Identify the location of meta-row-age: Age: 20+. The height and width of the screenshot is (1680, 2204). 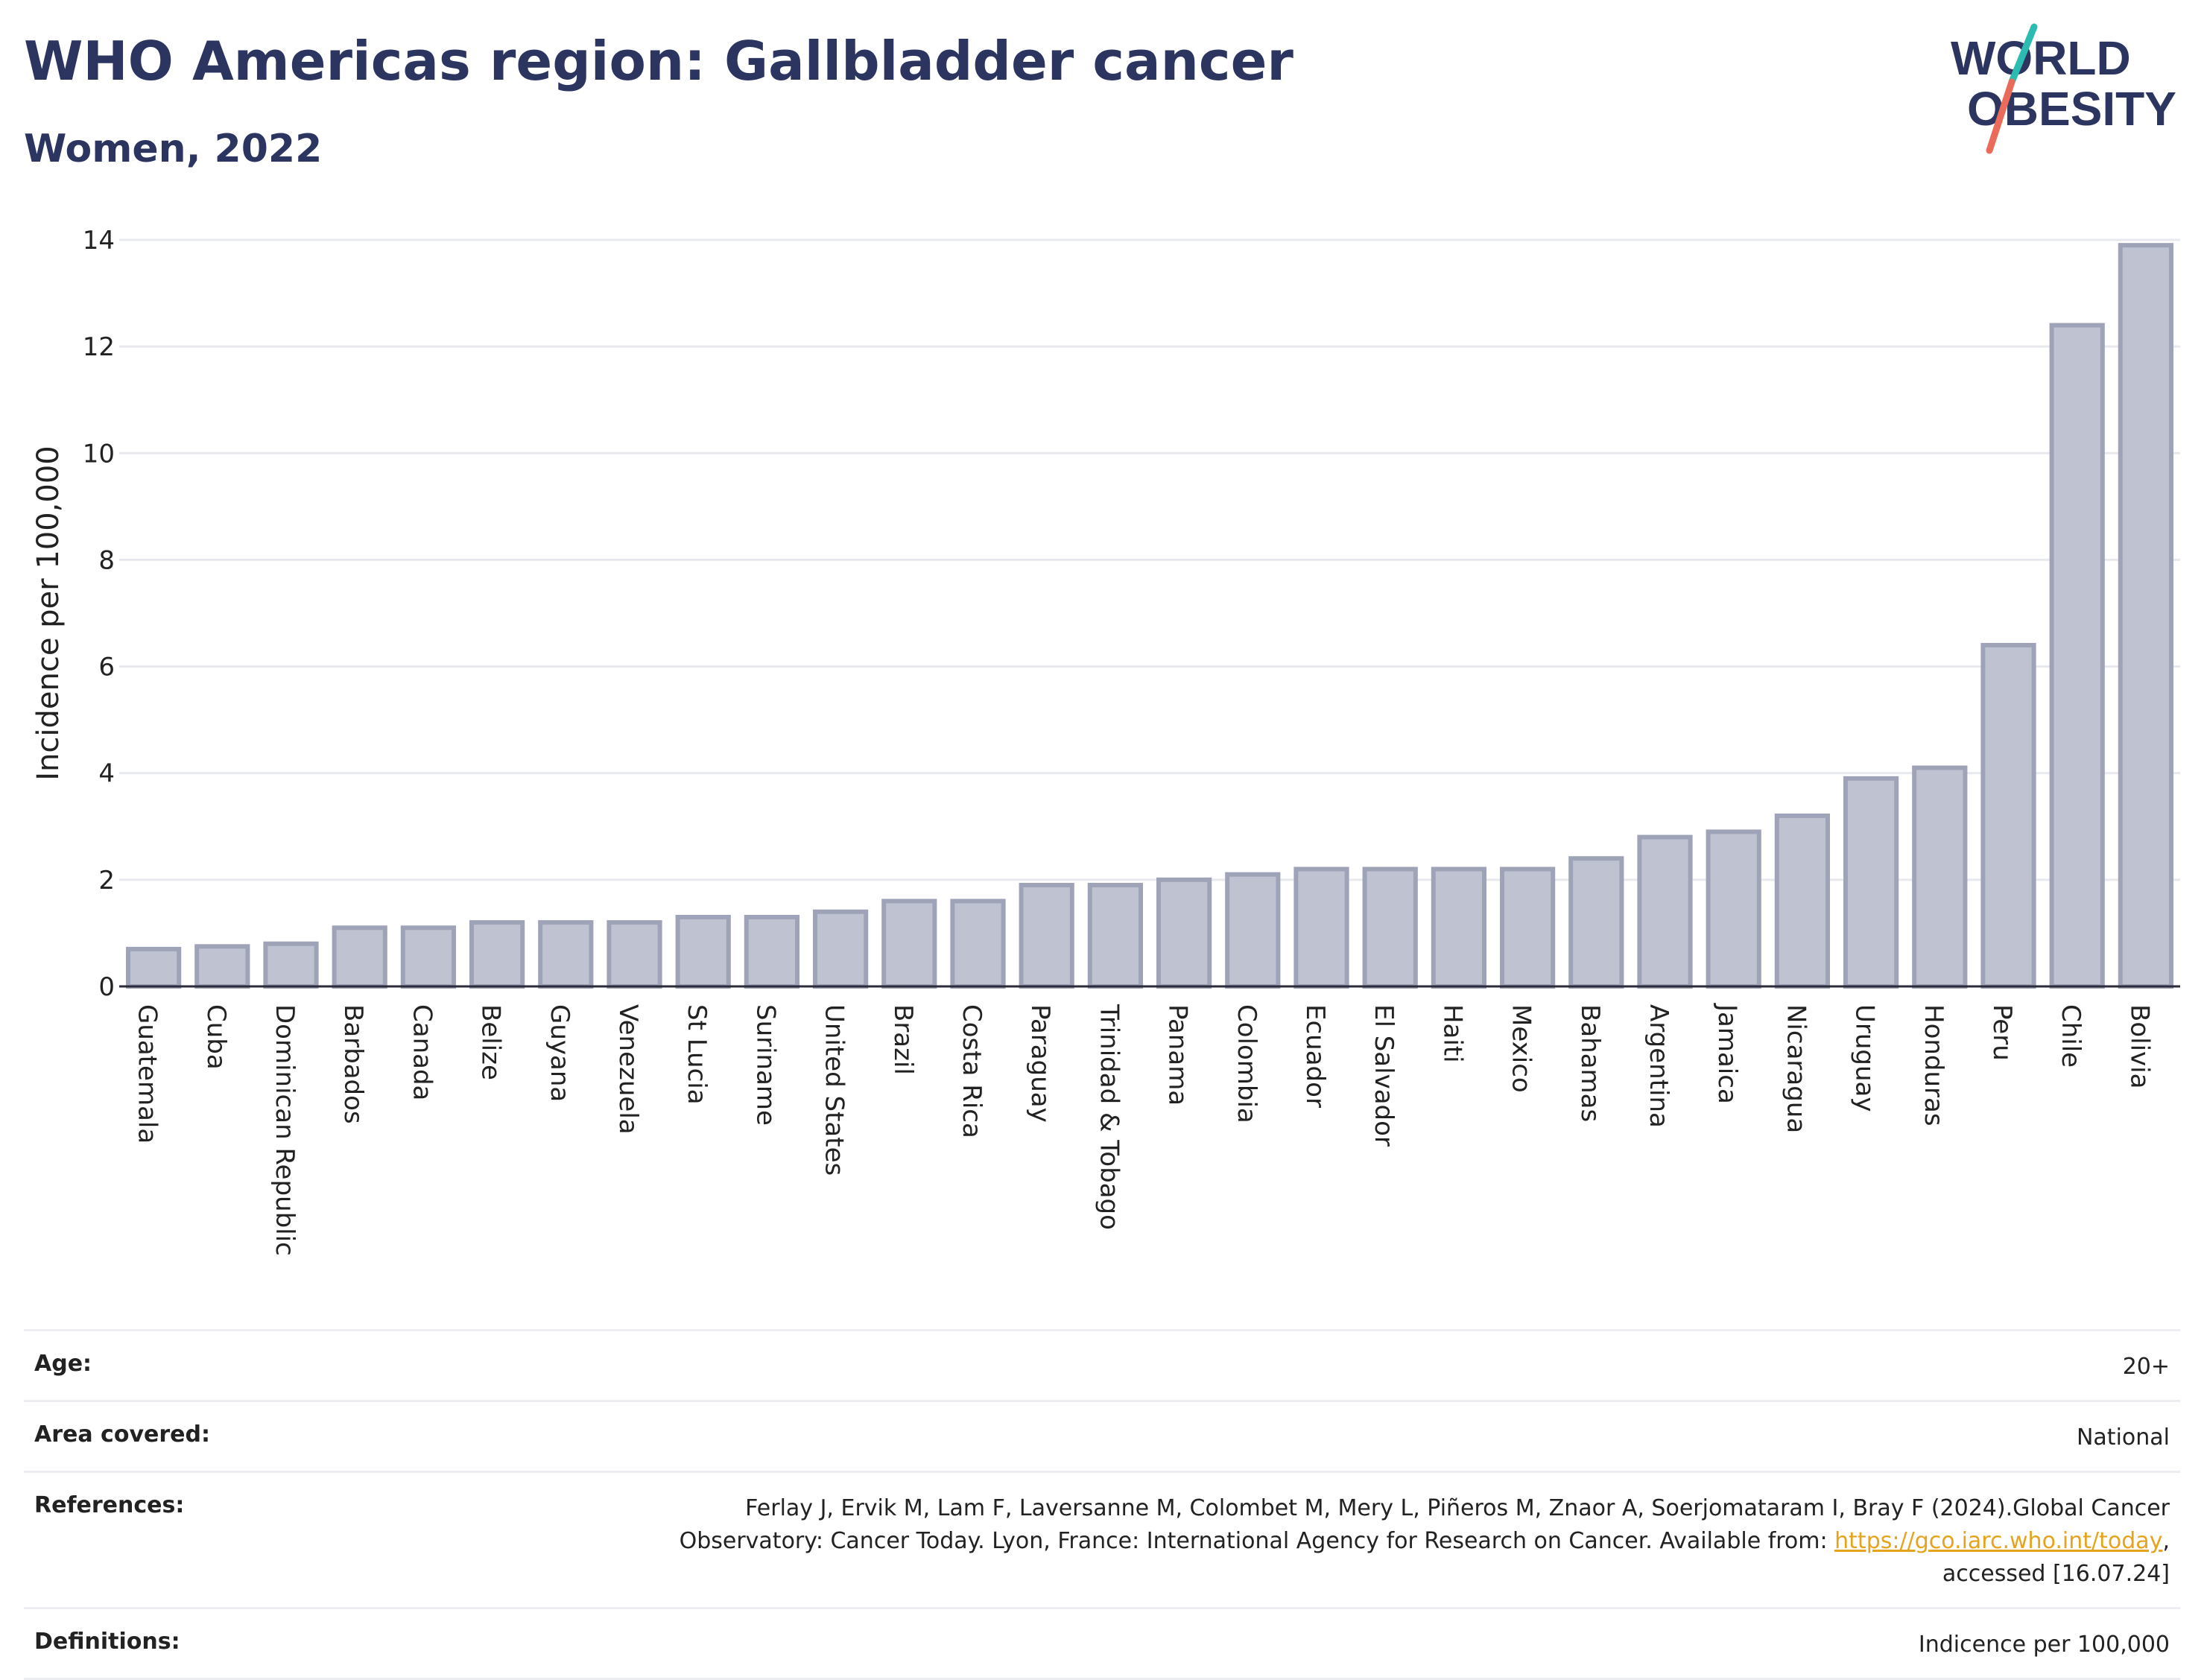
(1102, 1364).